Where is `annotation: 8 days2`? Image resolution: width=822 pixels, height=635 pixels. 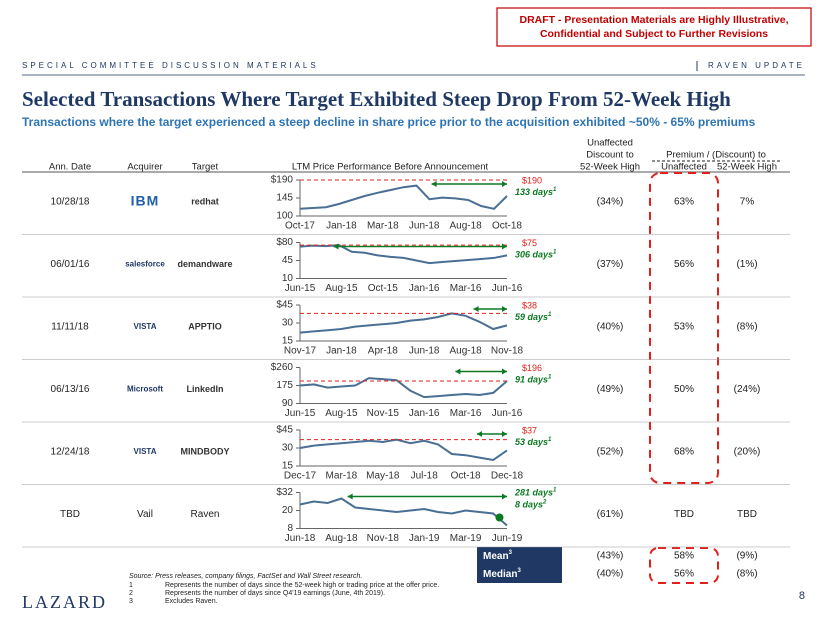
annotation: 8 days2 is located at coordinates (531, 504).